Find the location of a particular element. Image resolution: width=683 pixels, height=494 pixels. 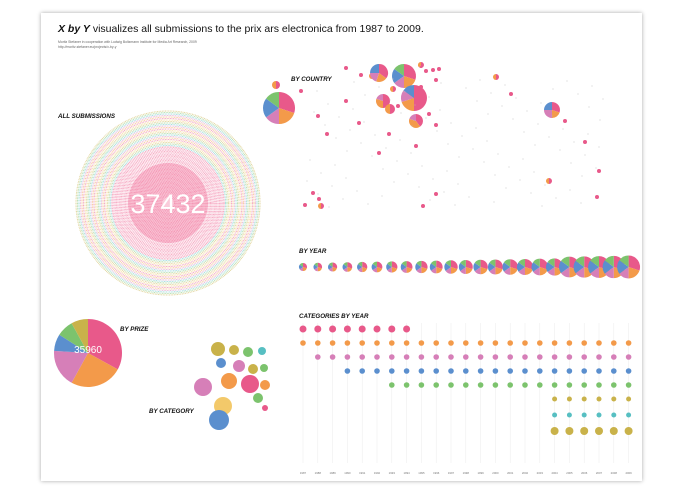

category-bubble is located at coordinates (262, 351).